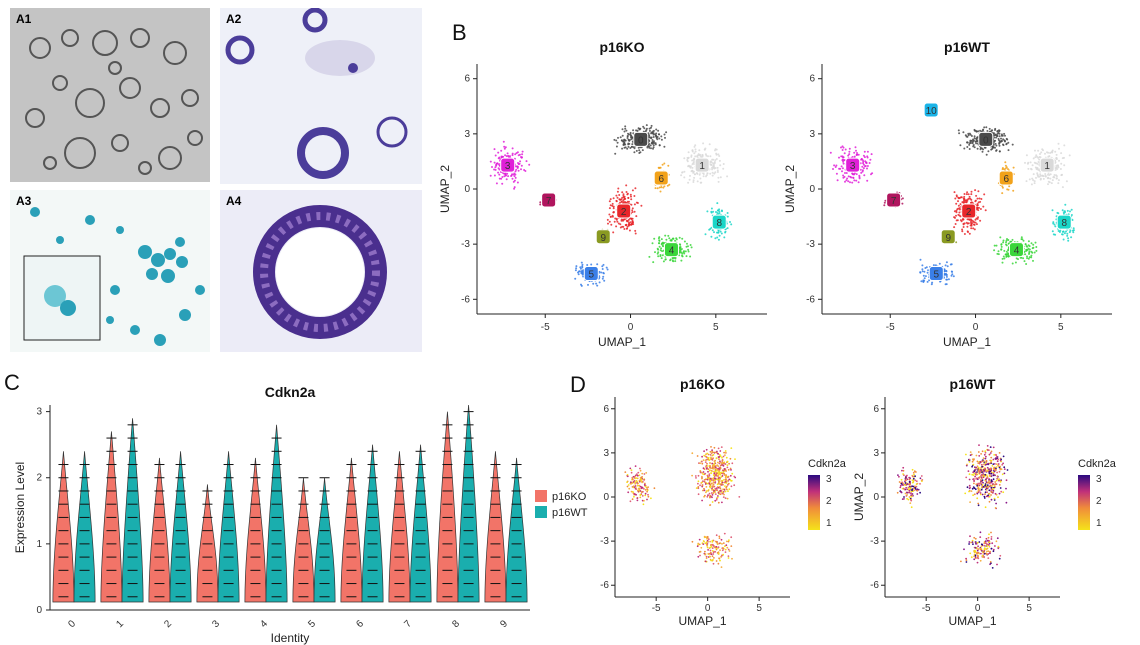 The height and width of the screenshot is (645, 1140). Describe the element at coordinates (829, 479) in the screenshot. I see `colorbar-tick-label: 3` at that location.